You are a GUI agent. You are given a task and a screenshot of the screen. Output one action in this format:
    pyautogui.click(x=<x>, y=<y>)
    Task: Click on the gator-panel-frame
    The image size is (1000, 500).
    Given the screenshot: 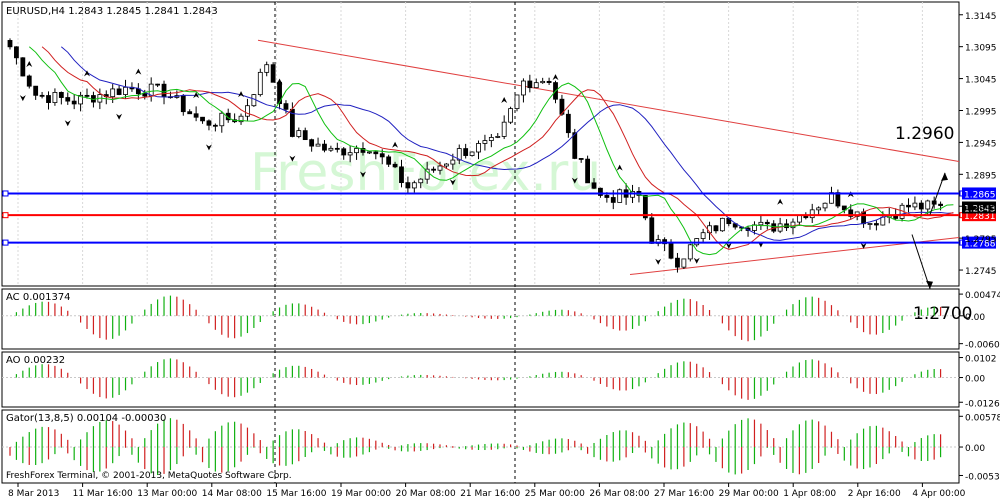 What is the action you would take?
    pyautogui.click(x=480, y=446)
    